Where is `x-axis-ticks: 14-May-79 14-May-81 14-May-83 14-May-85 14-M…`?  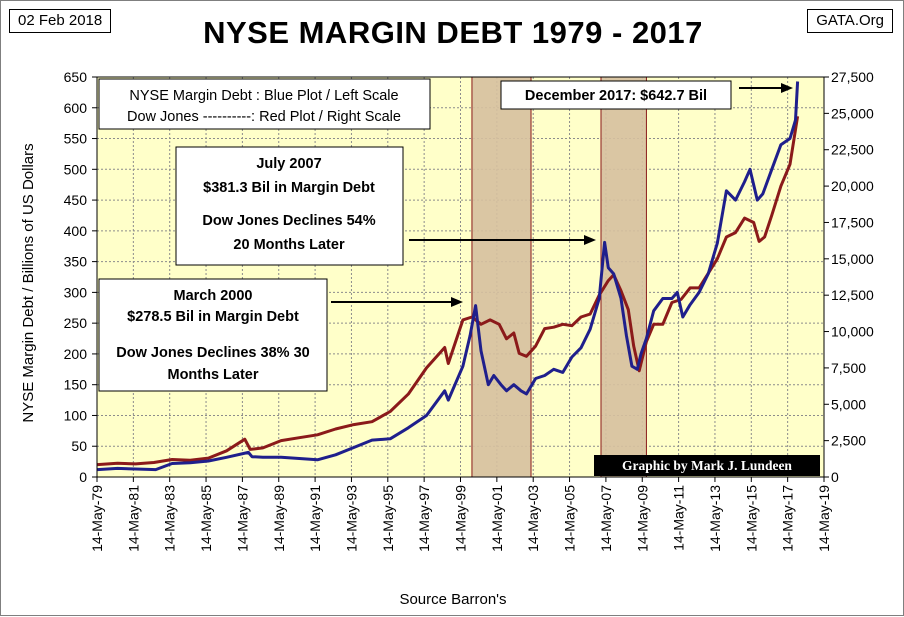 x-axis-ticks: 14-May-79 14-May-81 14-May-83 14-May-85 14-M… is located at coordinates (460, 514).